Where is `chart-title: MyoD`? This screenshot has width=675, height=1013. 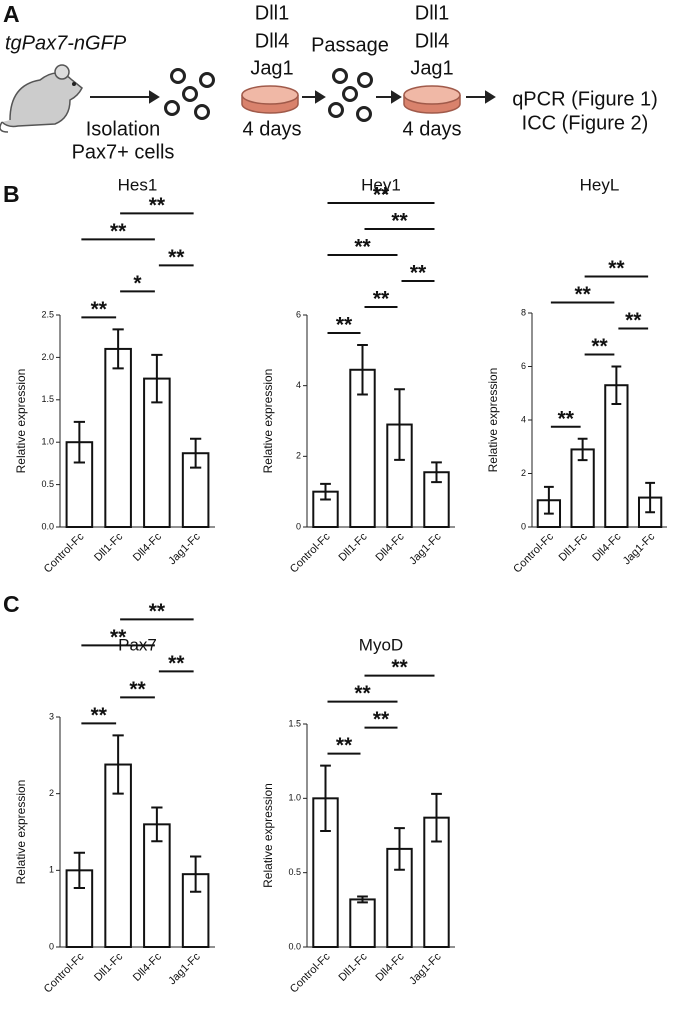 chart-title: MyoD is located at coordinates (381, 644).